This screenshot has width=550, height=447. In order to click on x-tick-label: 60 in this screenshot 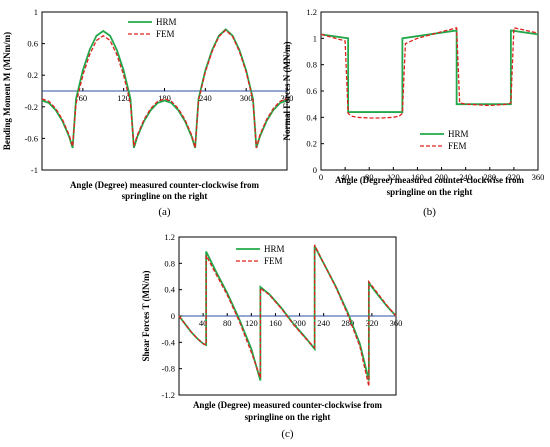, I will do `click(83, 98)`.